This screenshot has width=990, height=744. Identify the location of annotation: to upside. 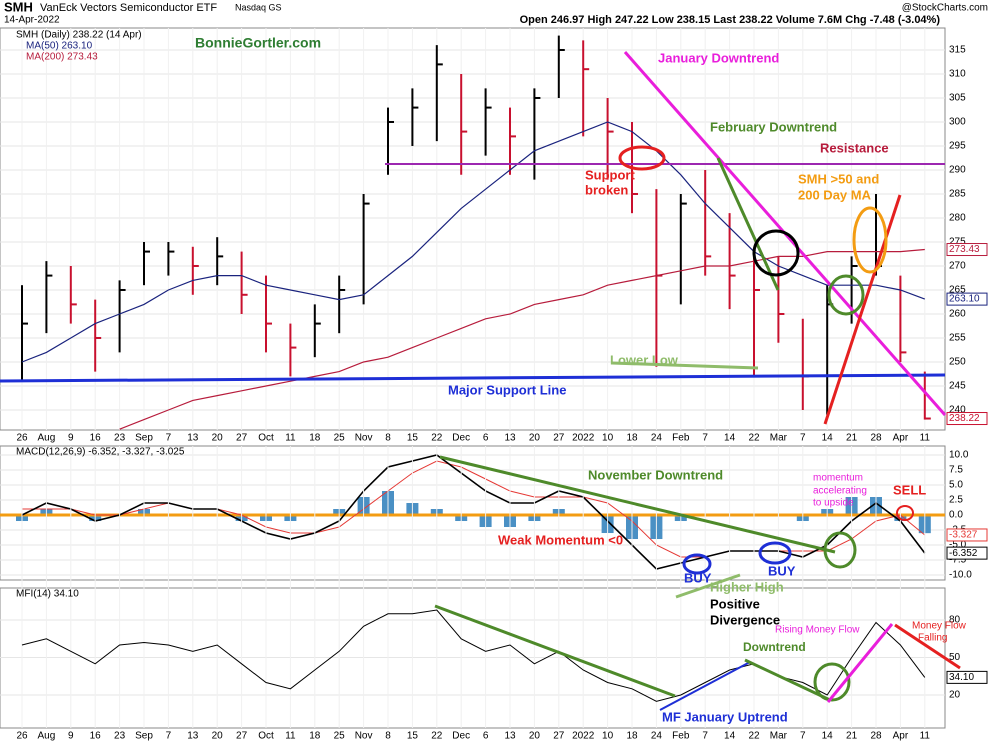
(833, 503).